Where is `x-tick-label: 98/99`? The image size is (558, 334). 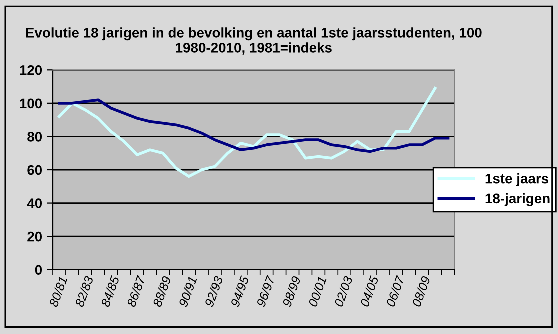
x-tick-label: 98/99 is located at coordinates (292, 292).